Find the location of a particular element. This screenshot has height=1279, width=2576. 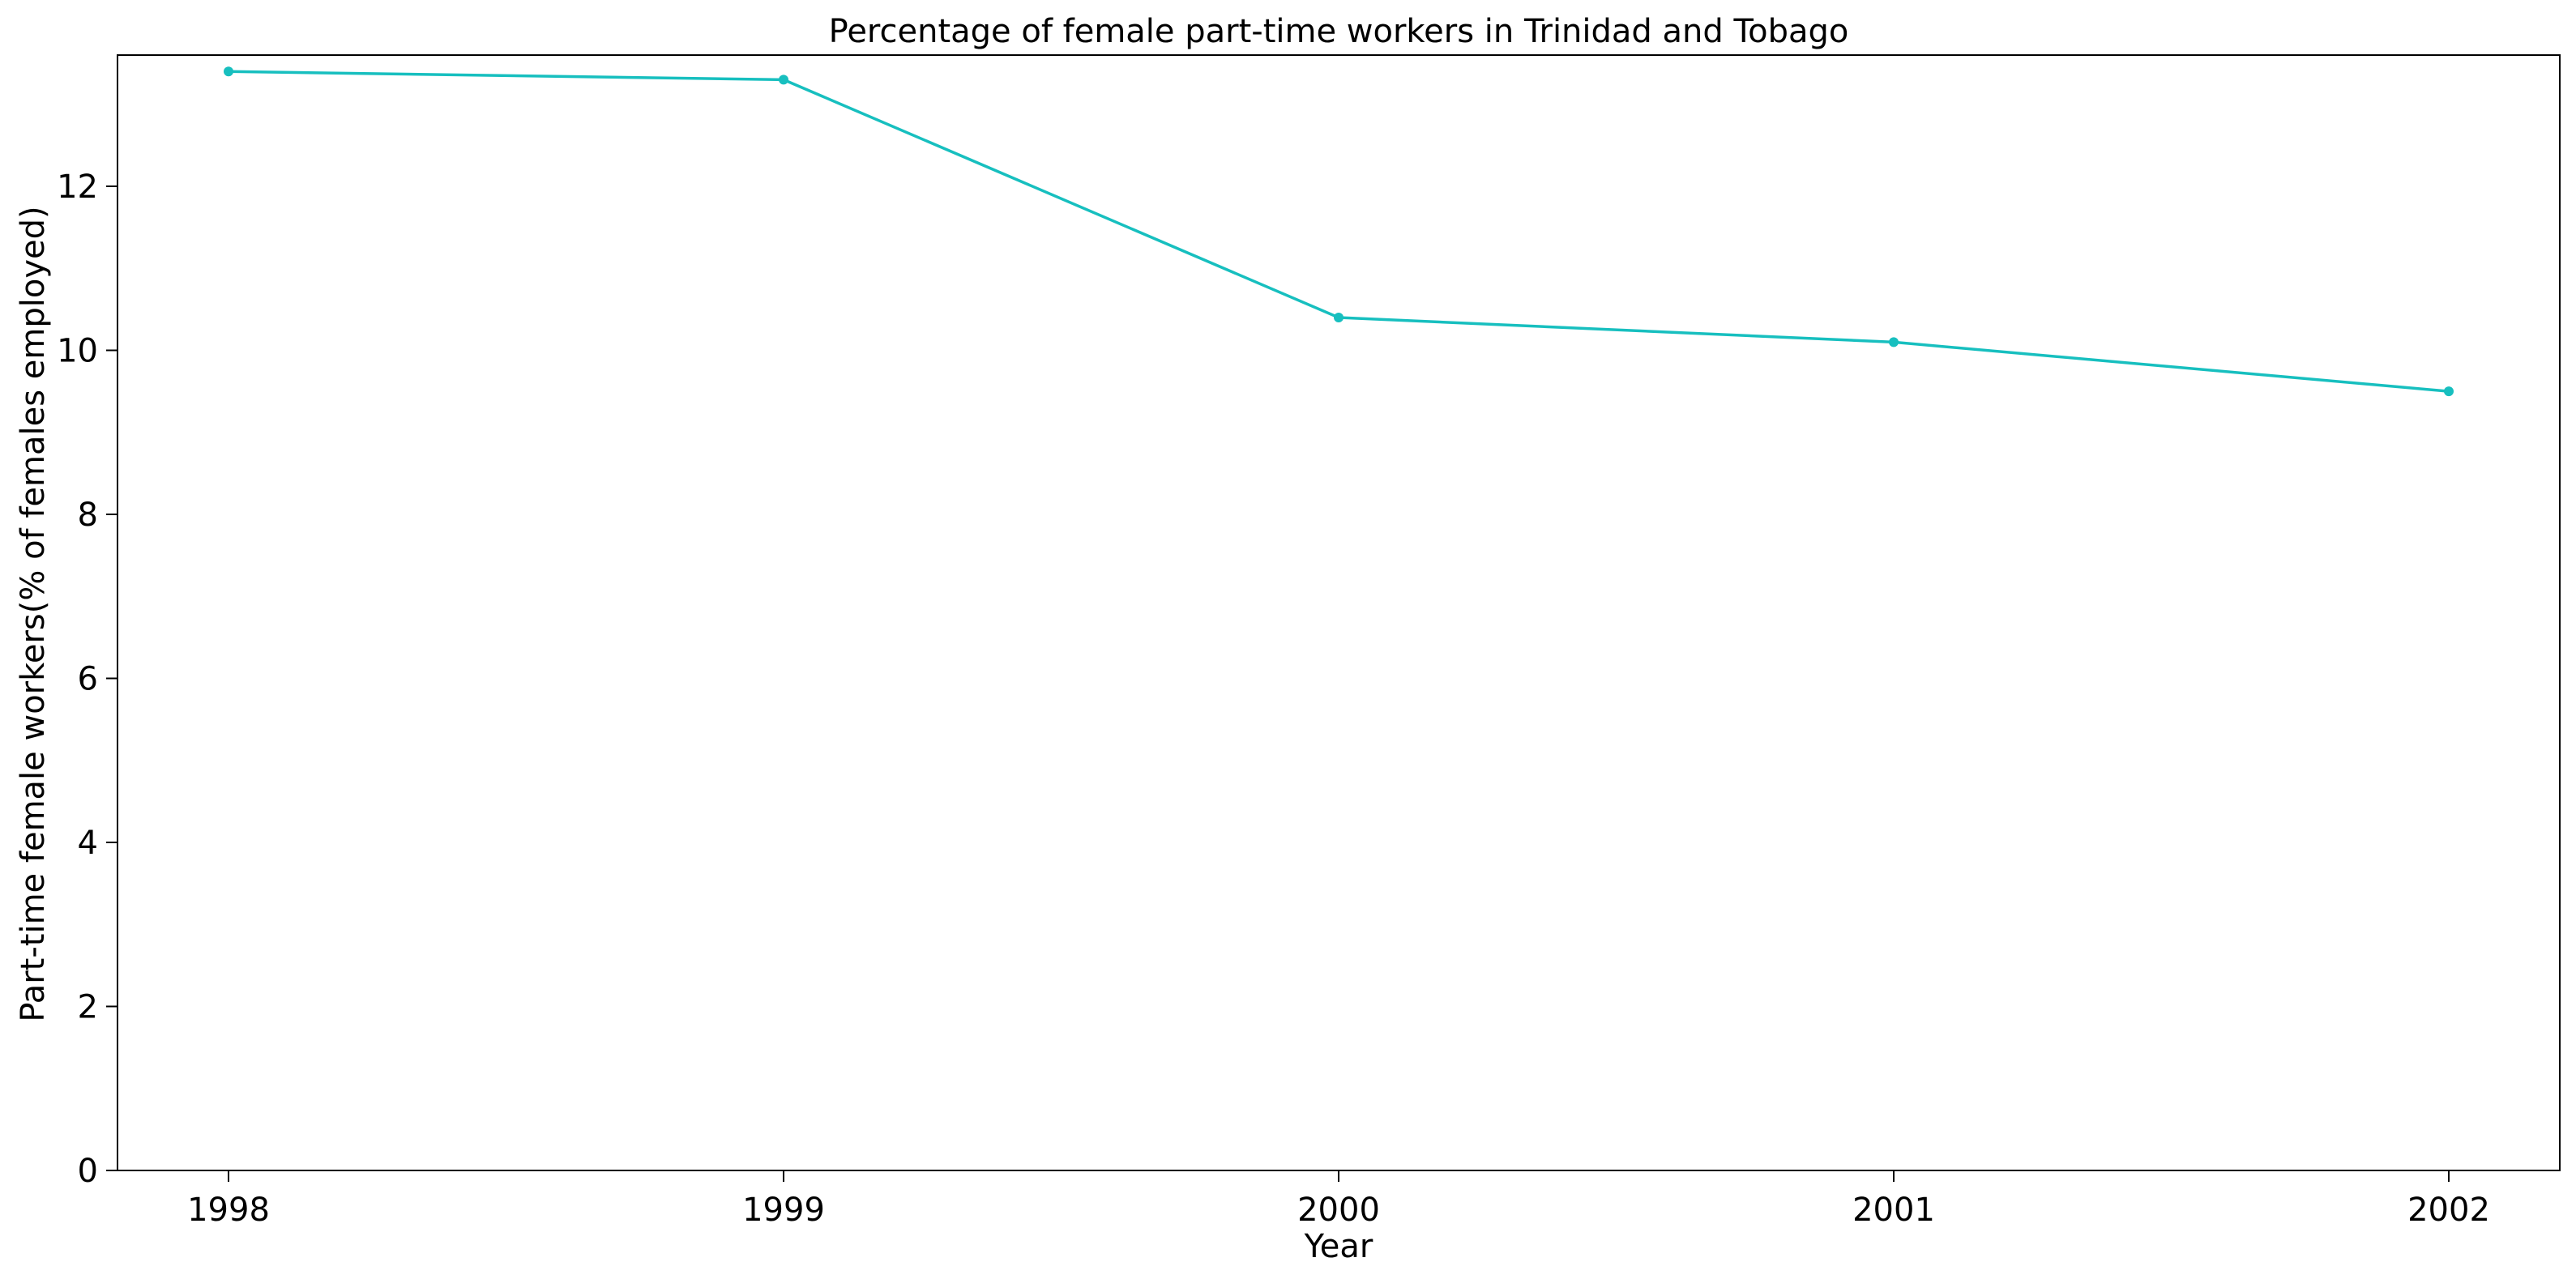

x-tick-label: 1999 is located at coordinates (783, 1210).